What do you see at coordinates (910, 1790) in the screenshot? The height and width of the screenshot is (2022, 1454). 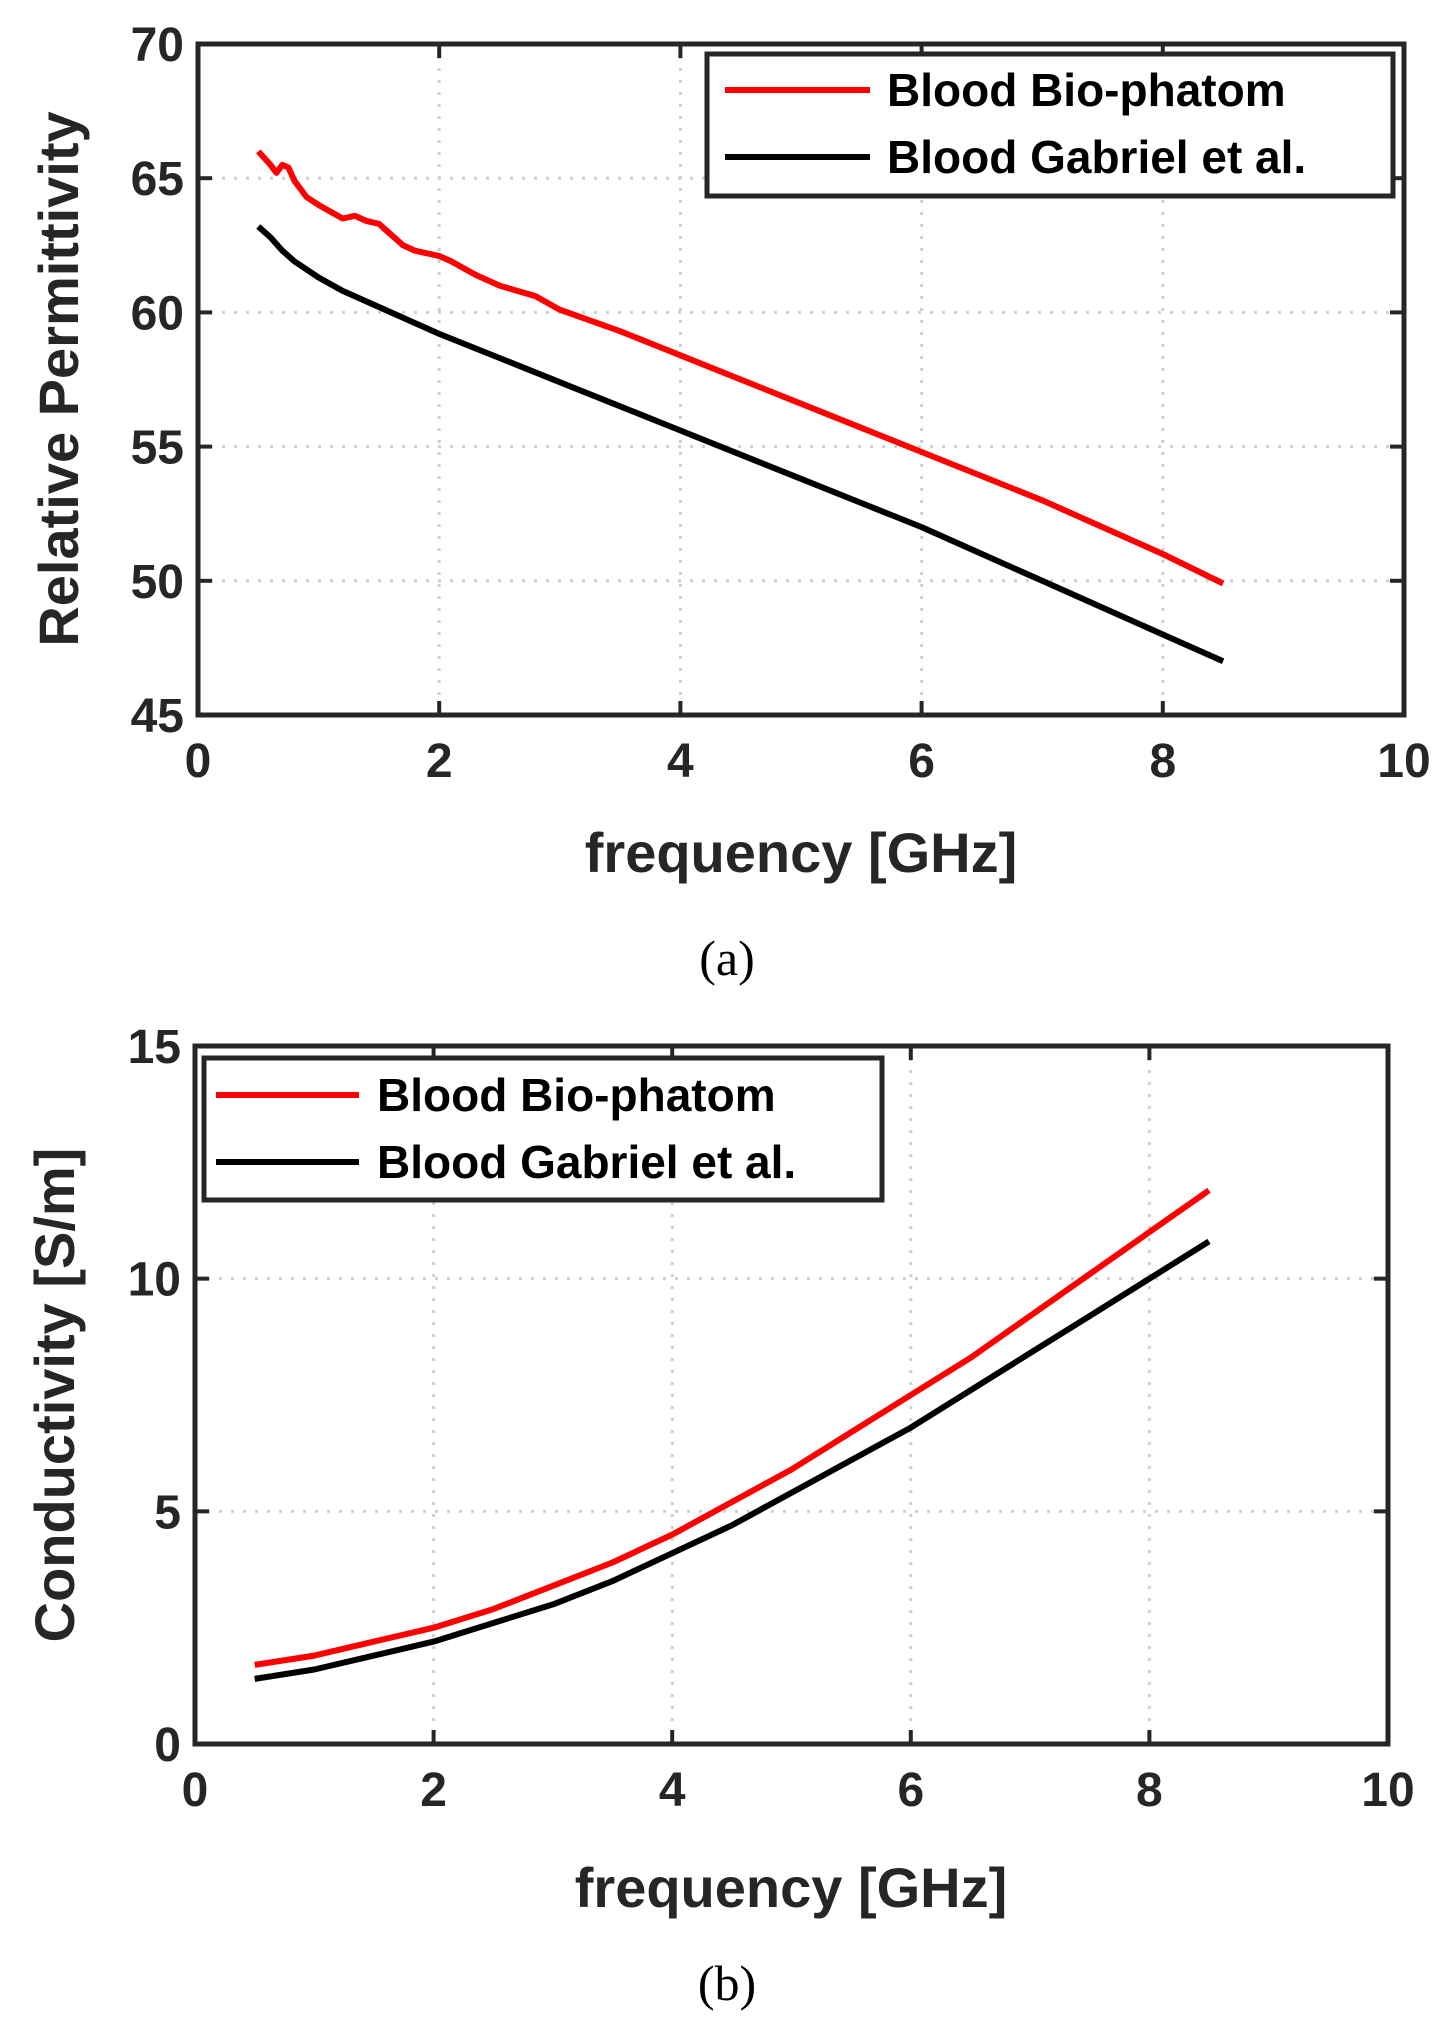 I see `x-tick-label-b-3: 6` at bounding box center [910, 1790].